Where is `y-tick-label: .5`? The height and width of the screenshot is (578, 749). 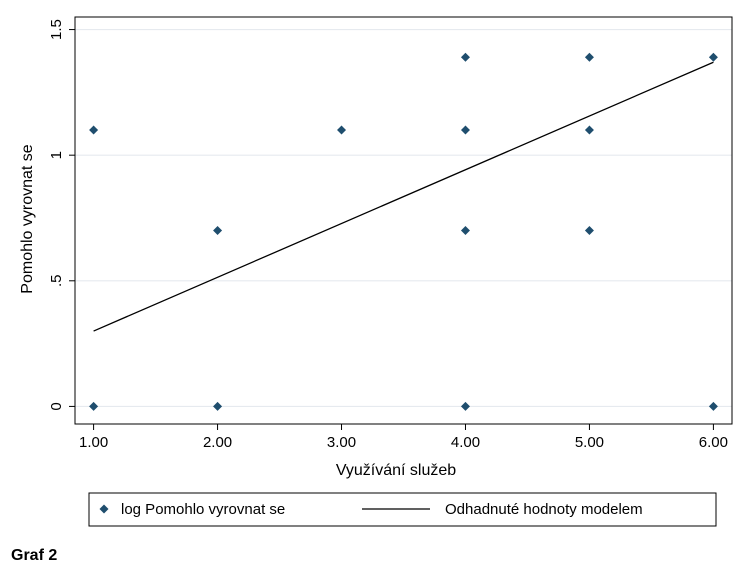
y-tick-label: .5 is located at coordinates (56, 281).